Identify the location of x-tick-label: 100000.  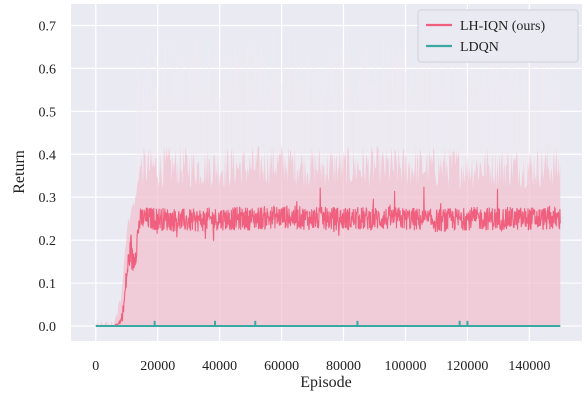
(405, 366).